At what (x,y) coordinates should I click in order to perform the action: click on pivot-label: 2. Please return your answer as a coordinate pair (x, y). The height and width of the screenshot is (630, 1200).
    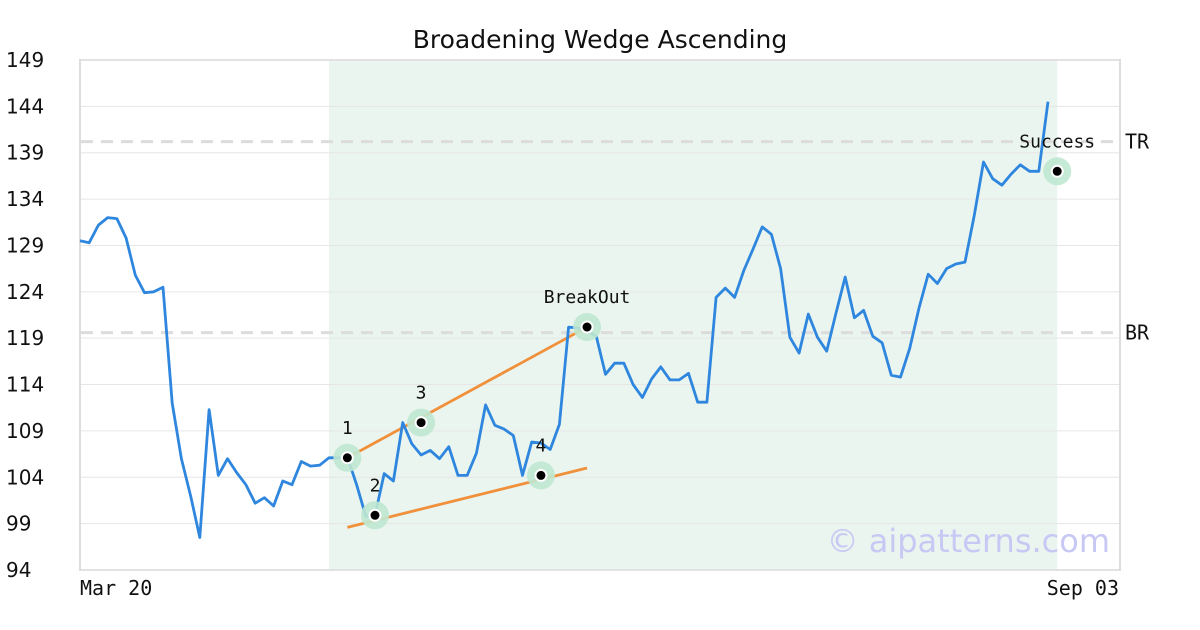
    Looking at the image, I should click on (375, 485).